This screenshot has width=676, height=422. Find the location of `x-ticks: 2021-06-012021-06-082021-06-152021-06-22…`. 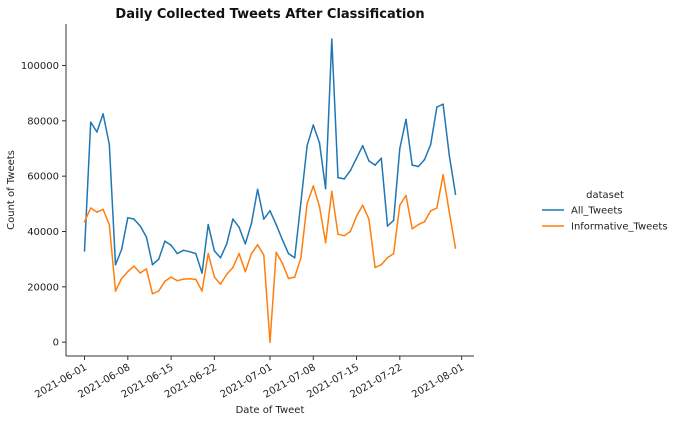

x-ticks: 2021-06-012021-06-082021-06-152021-06-22… is located at coordinates (249, 378).